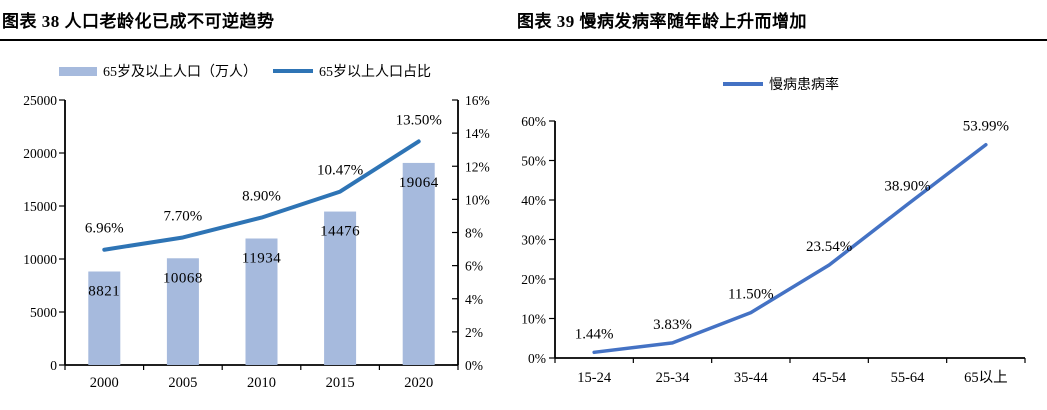 This screenshot has height=410, width=1047. I want to click on svg-text: 2005, so click(182, 383).